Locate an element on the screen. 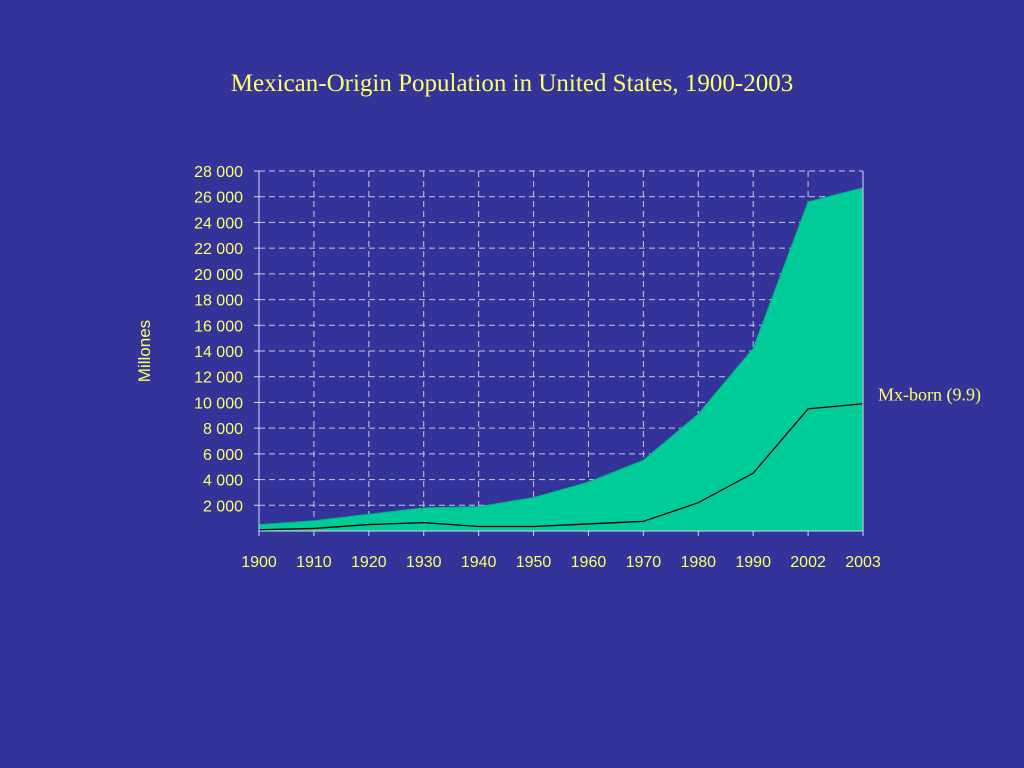 Image resolution: width=1024 pixels, height=768 pixels. x-tick-label: 1920 is located at coordinates (369, 562).